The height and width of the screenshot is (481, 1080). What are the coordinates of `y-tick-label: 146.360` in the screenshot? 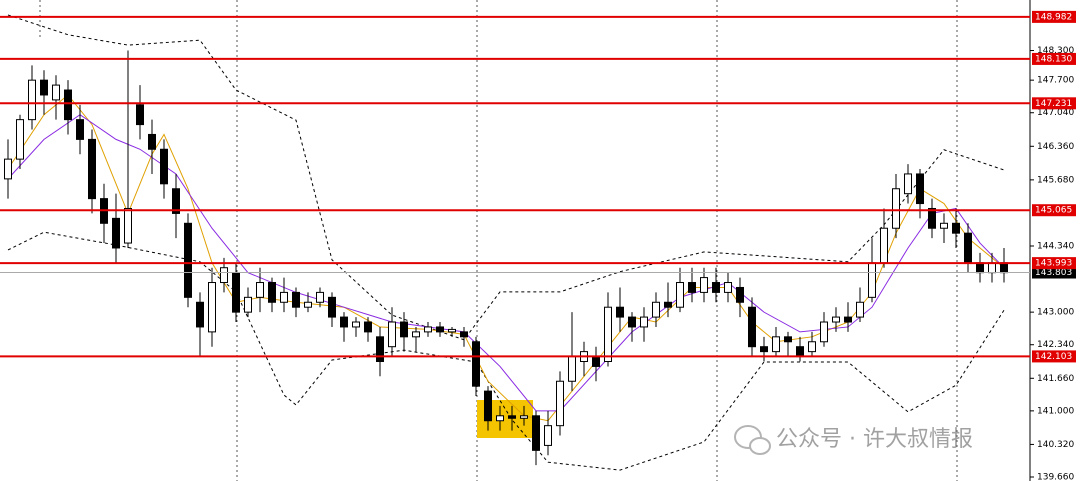 It's located at (1055, 147).